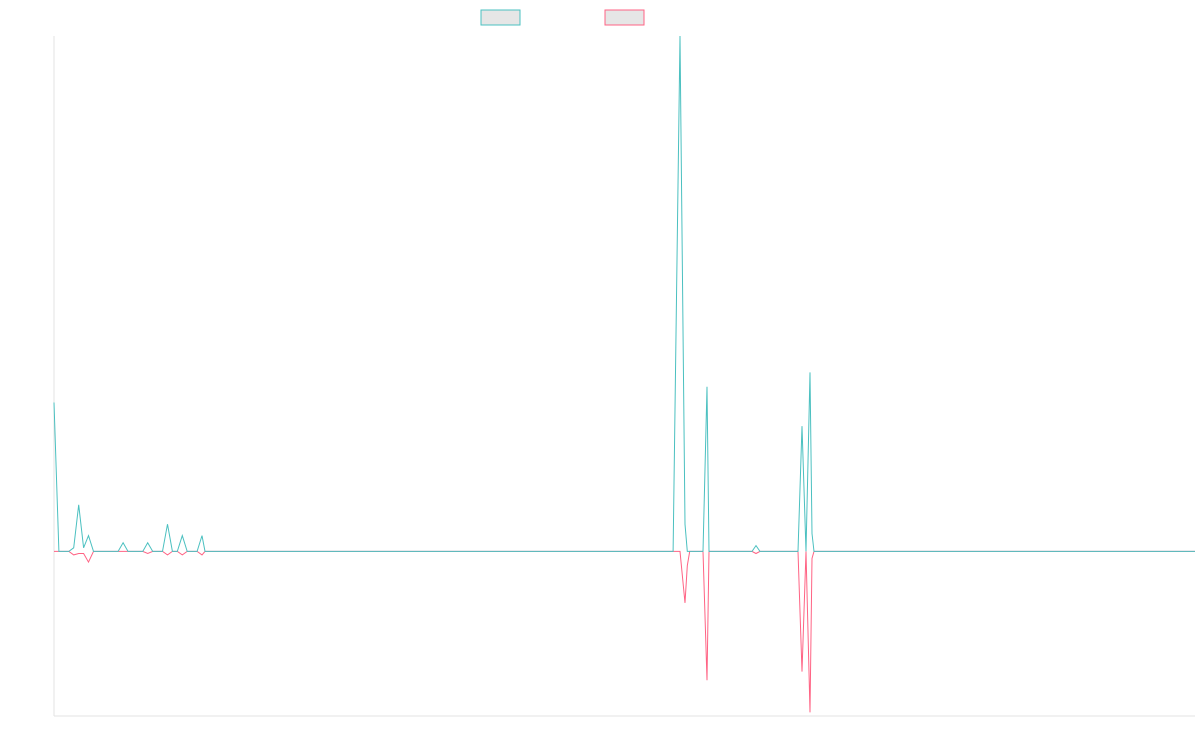 This screenshot has height=750, width=1200. I want to click on chart-legend, so click(562, 17).